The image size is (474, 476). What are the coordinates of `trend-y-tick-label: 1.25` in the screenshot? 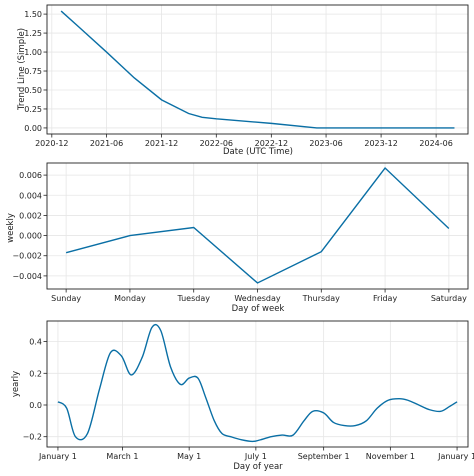 It's located at (33, 33).